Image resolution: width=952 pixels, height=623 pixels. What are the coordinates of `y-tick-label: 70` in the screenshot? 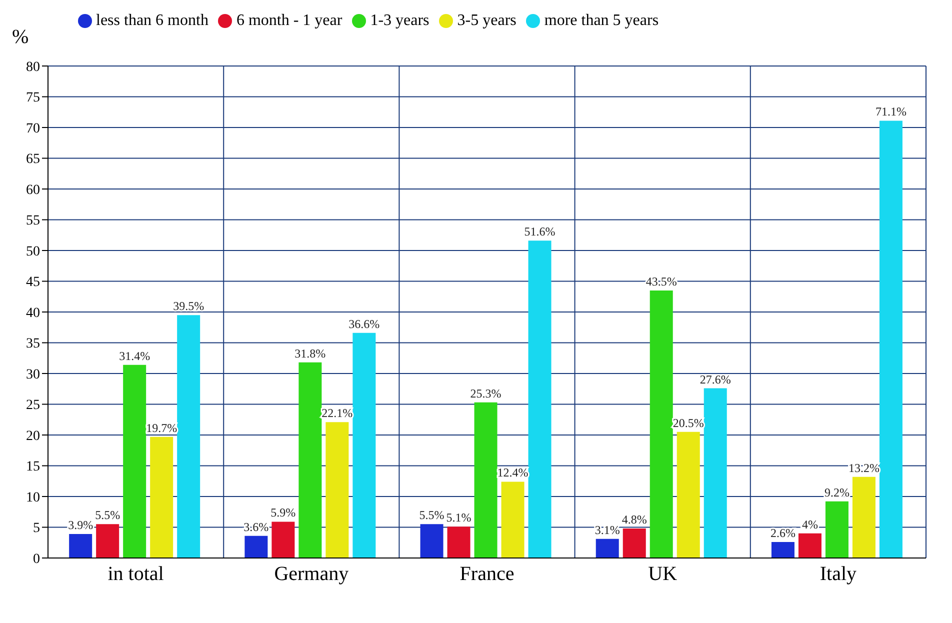 It's located at (33, 128).